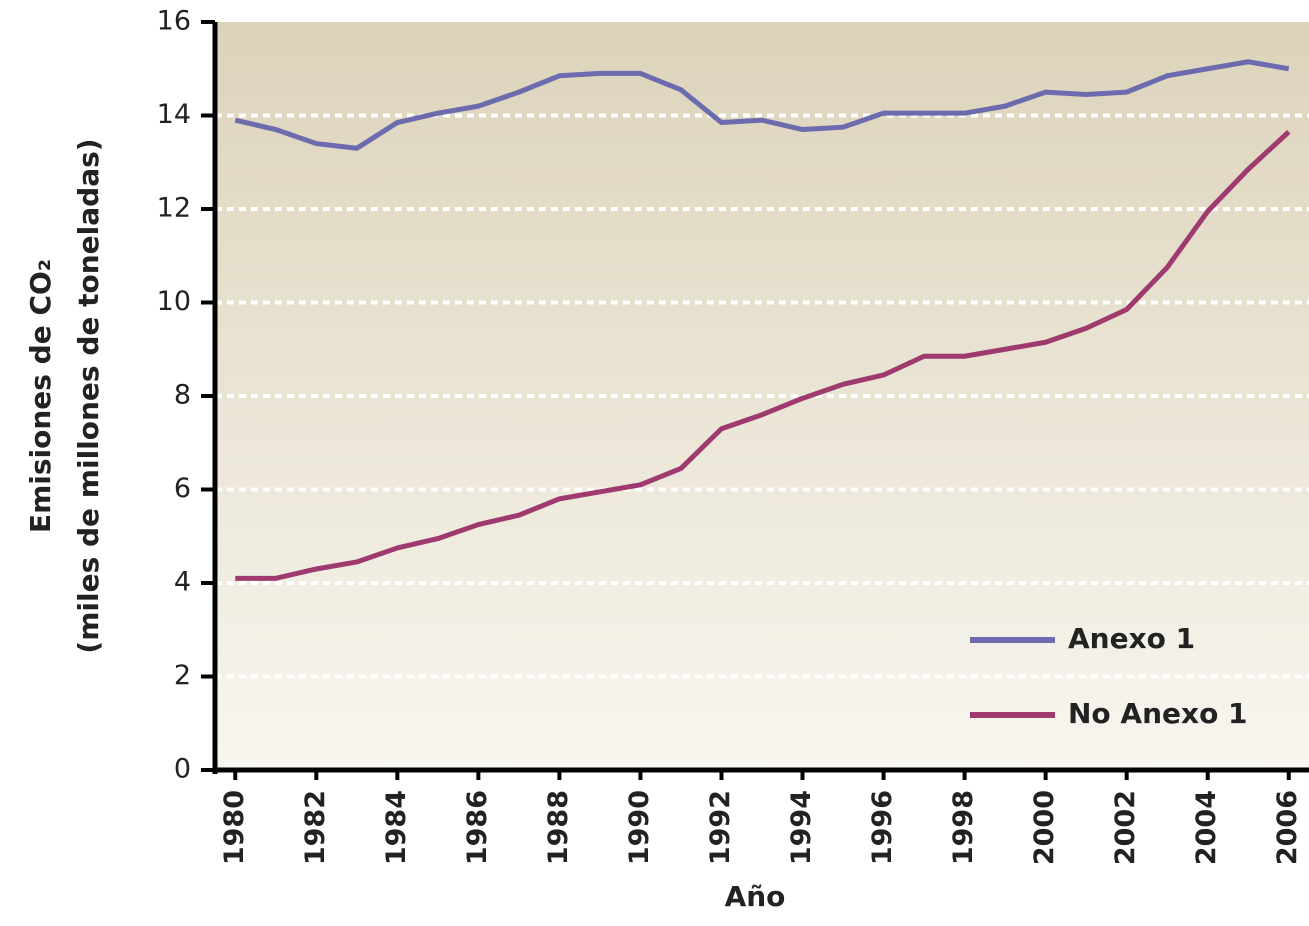  Describe the element at coordinates (1287, 827) in the screenshot. I see `x-tick-label: 2006` at that location.